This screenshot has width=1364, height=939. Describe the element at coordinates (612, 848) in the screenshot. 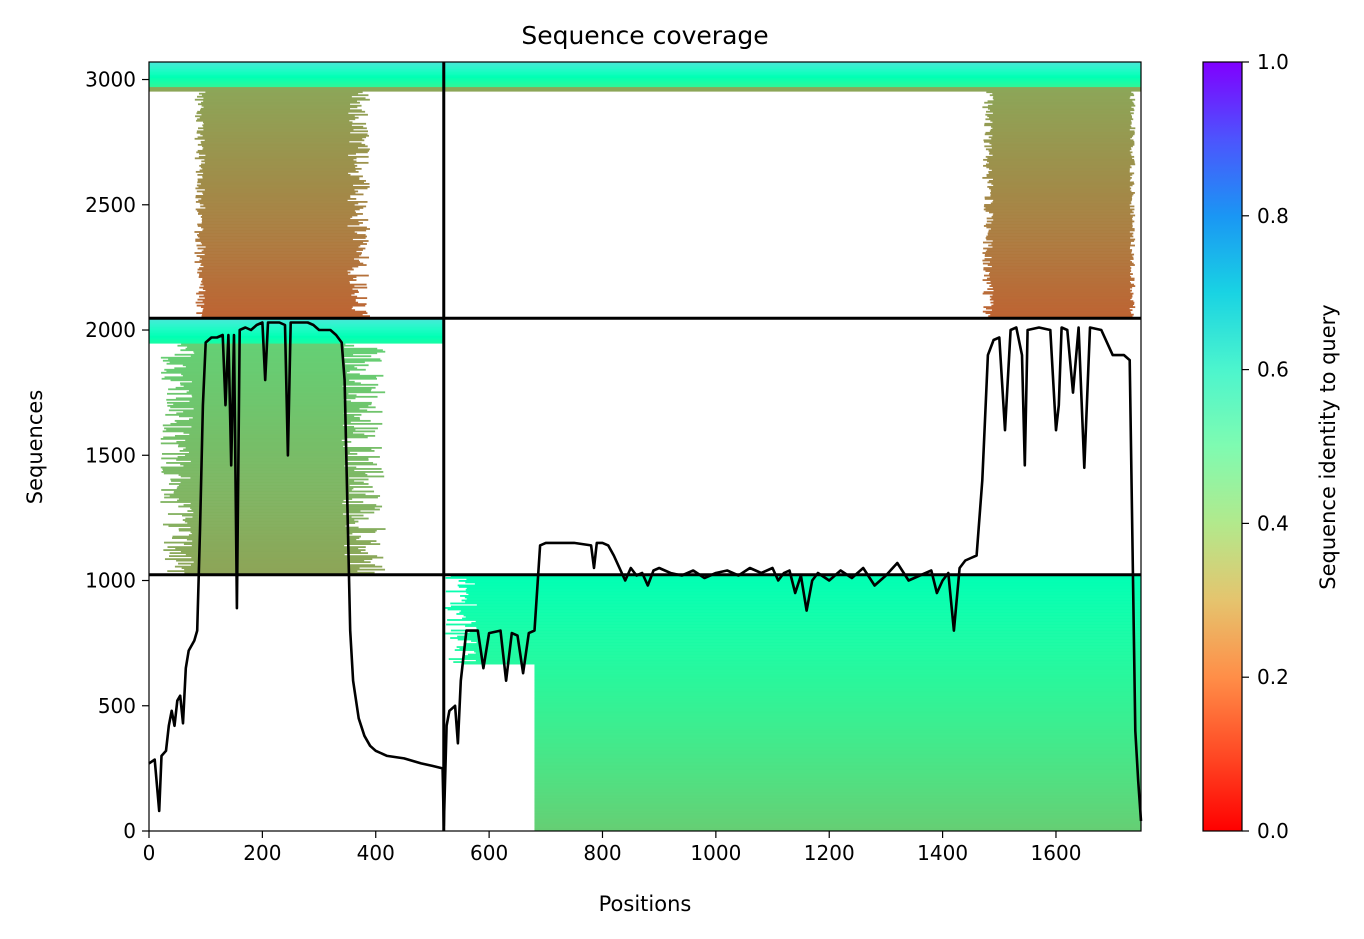

I see `x-axis-ticks: 0 200 400 600 800 1000 1200 1400 1600` at that location.